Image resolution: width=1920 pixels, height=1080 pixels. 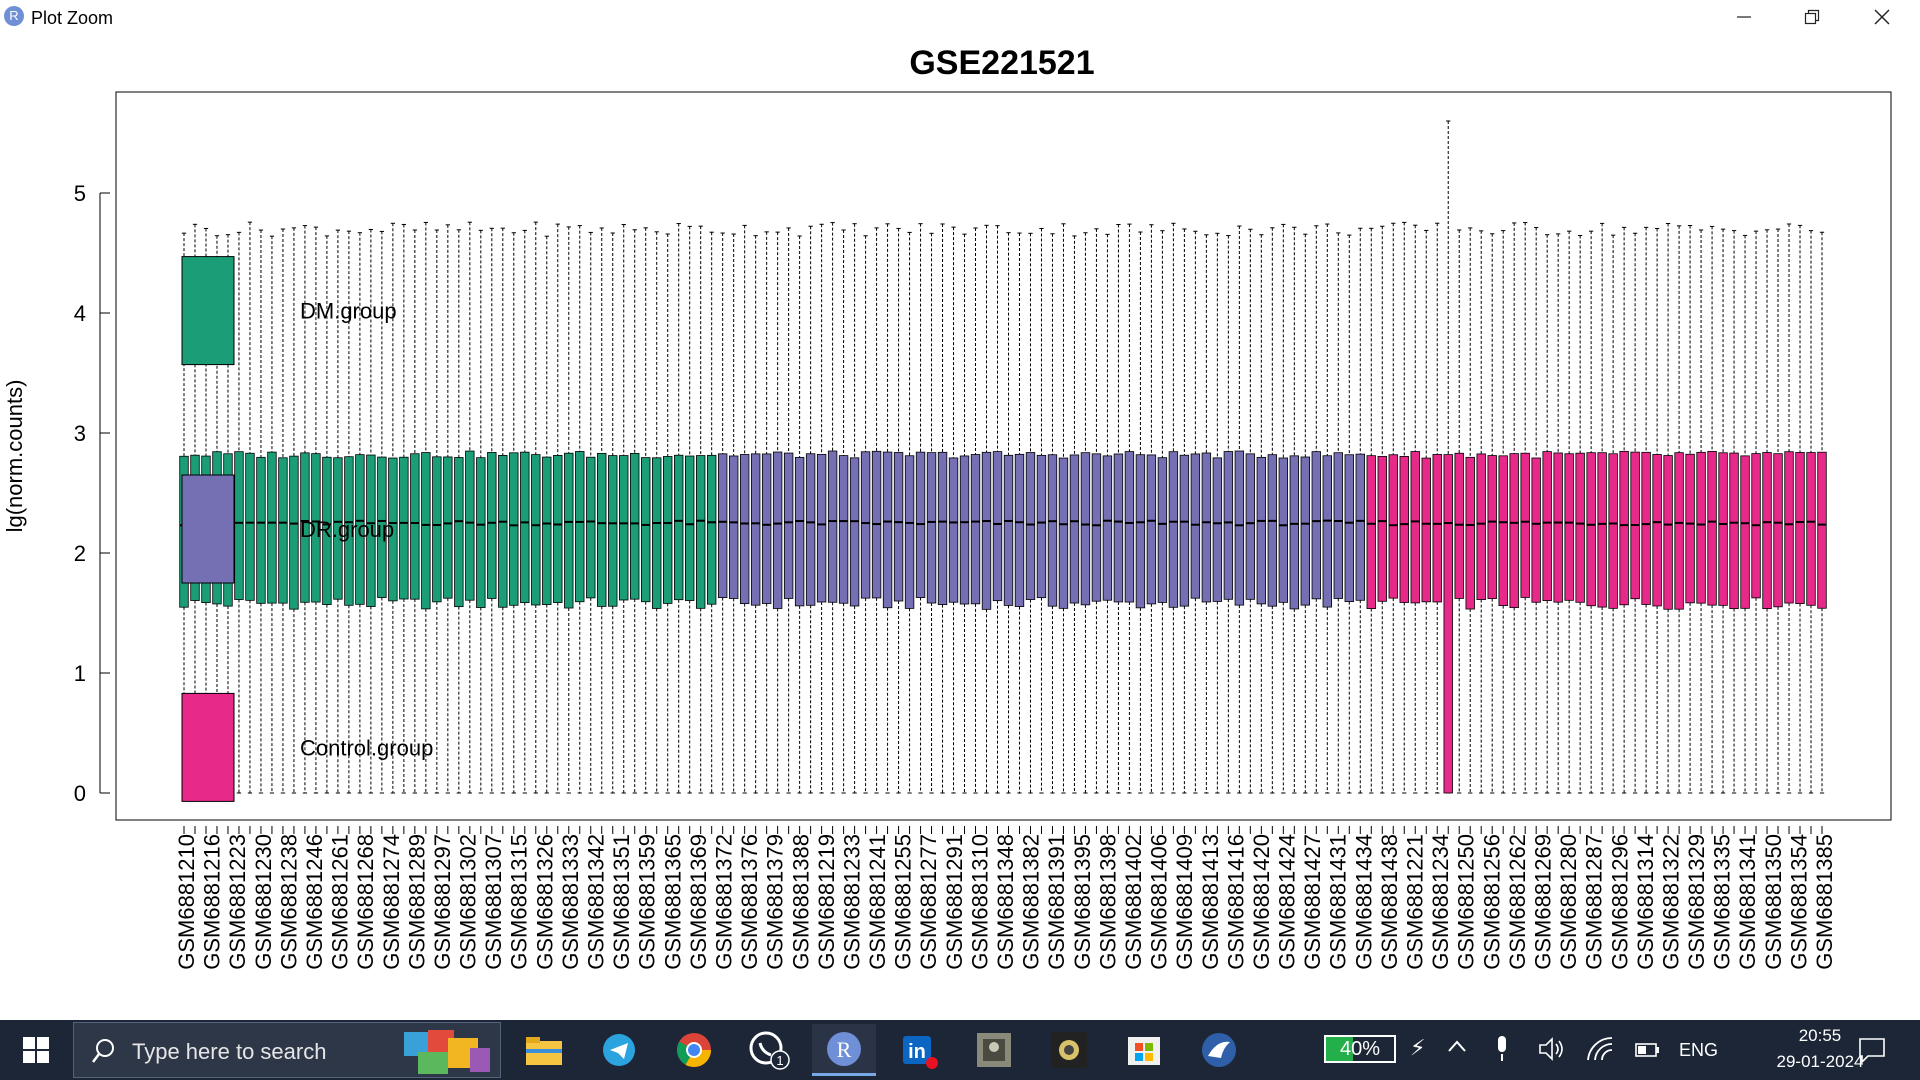 What do you see at coordinates (1082, 902) in the screenshot?
I see `x-tick-label: GSM6881395` at bounding box center [1082, 902].